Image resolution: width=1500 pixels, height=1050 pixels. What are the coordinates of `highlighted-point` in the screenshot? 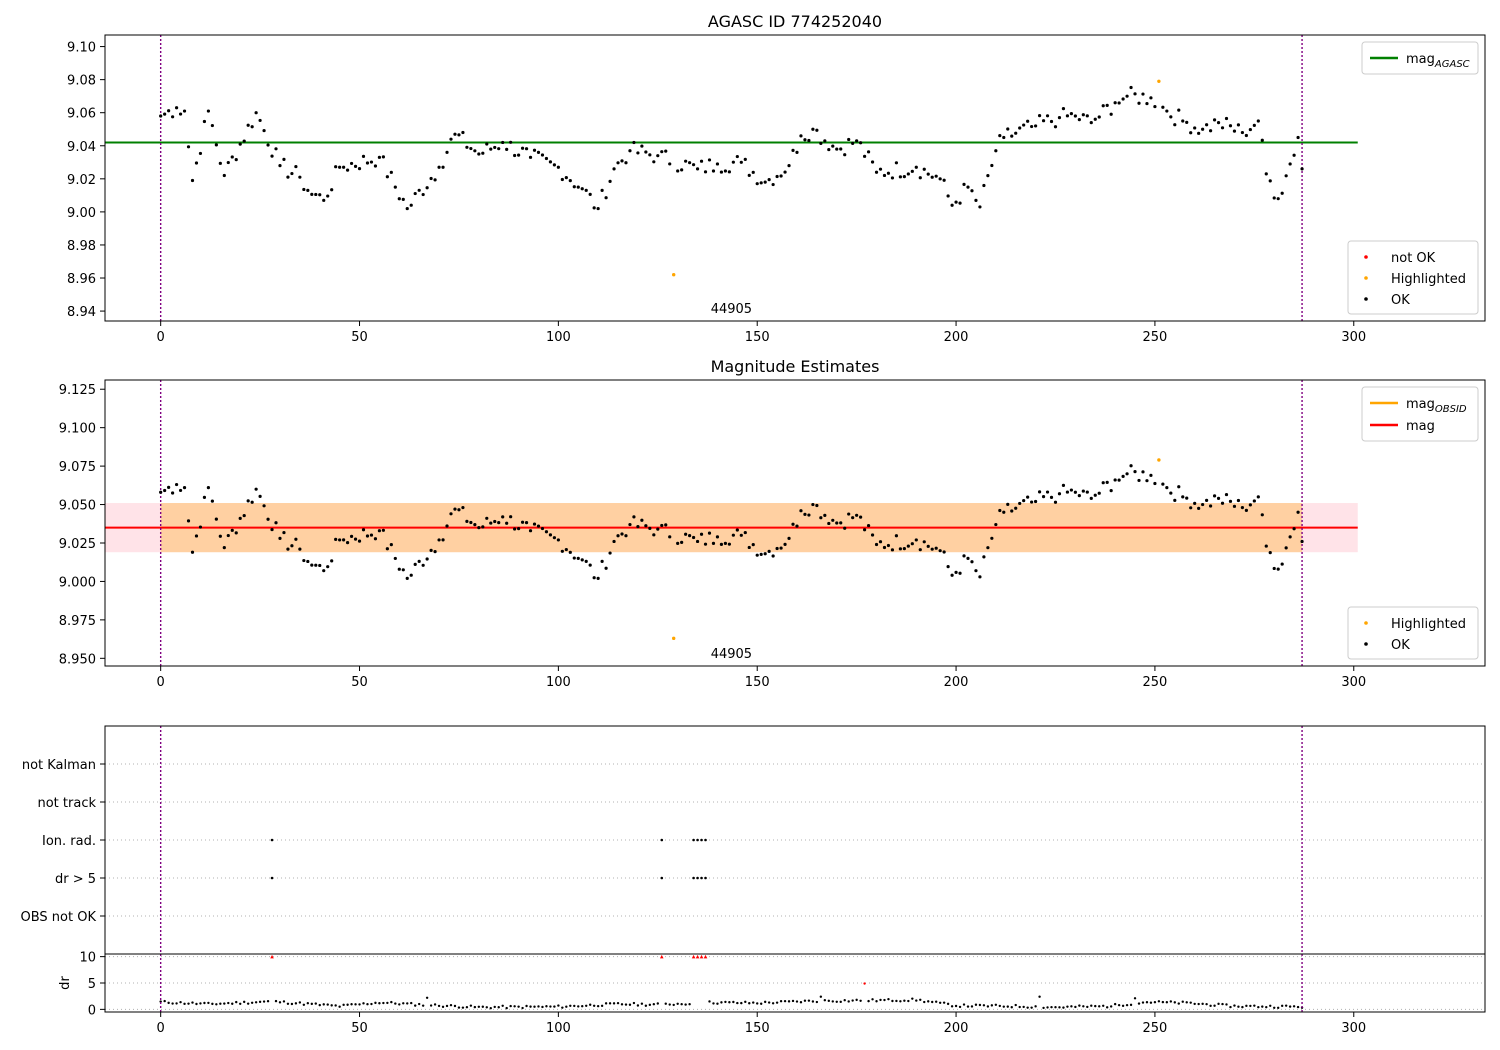 It's located at (1159, 460).